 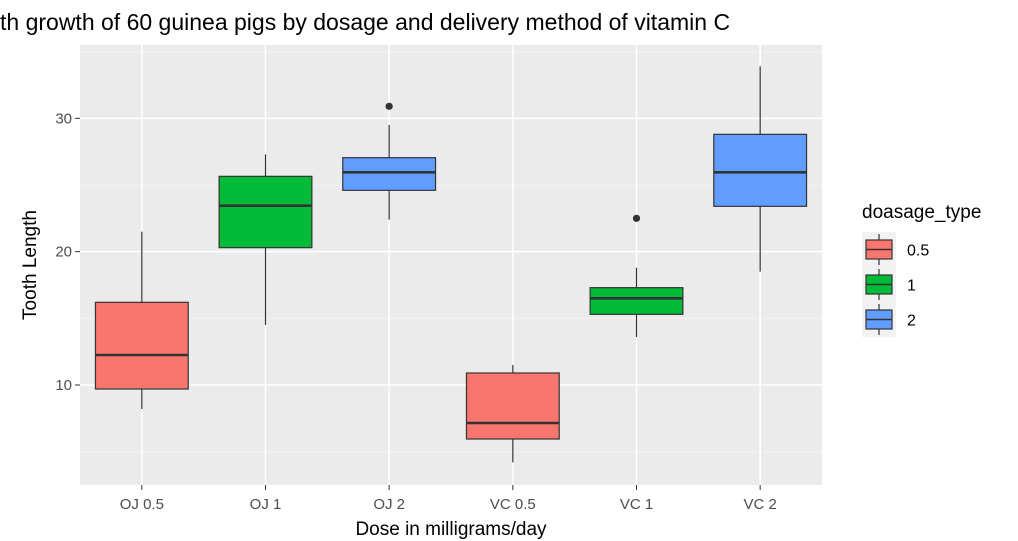 I want to click on y-tick-label: 20, so click(x=63, y=252).